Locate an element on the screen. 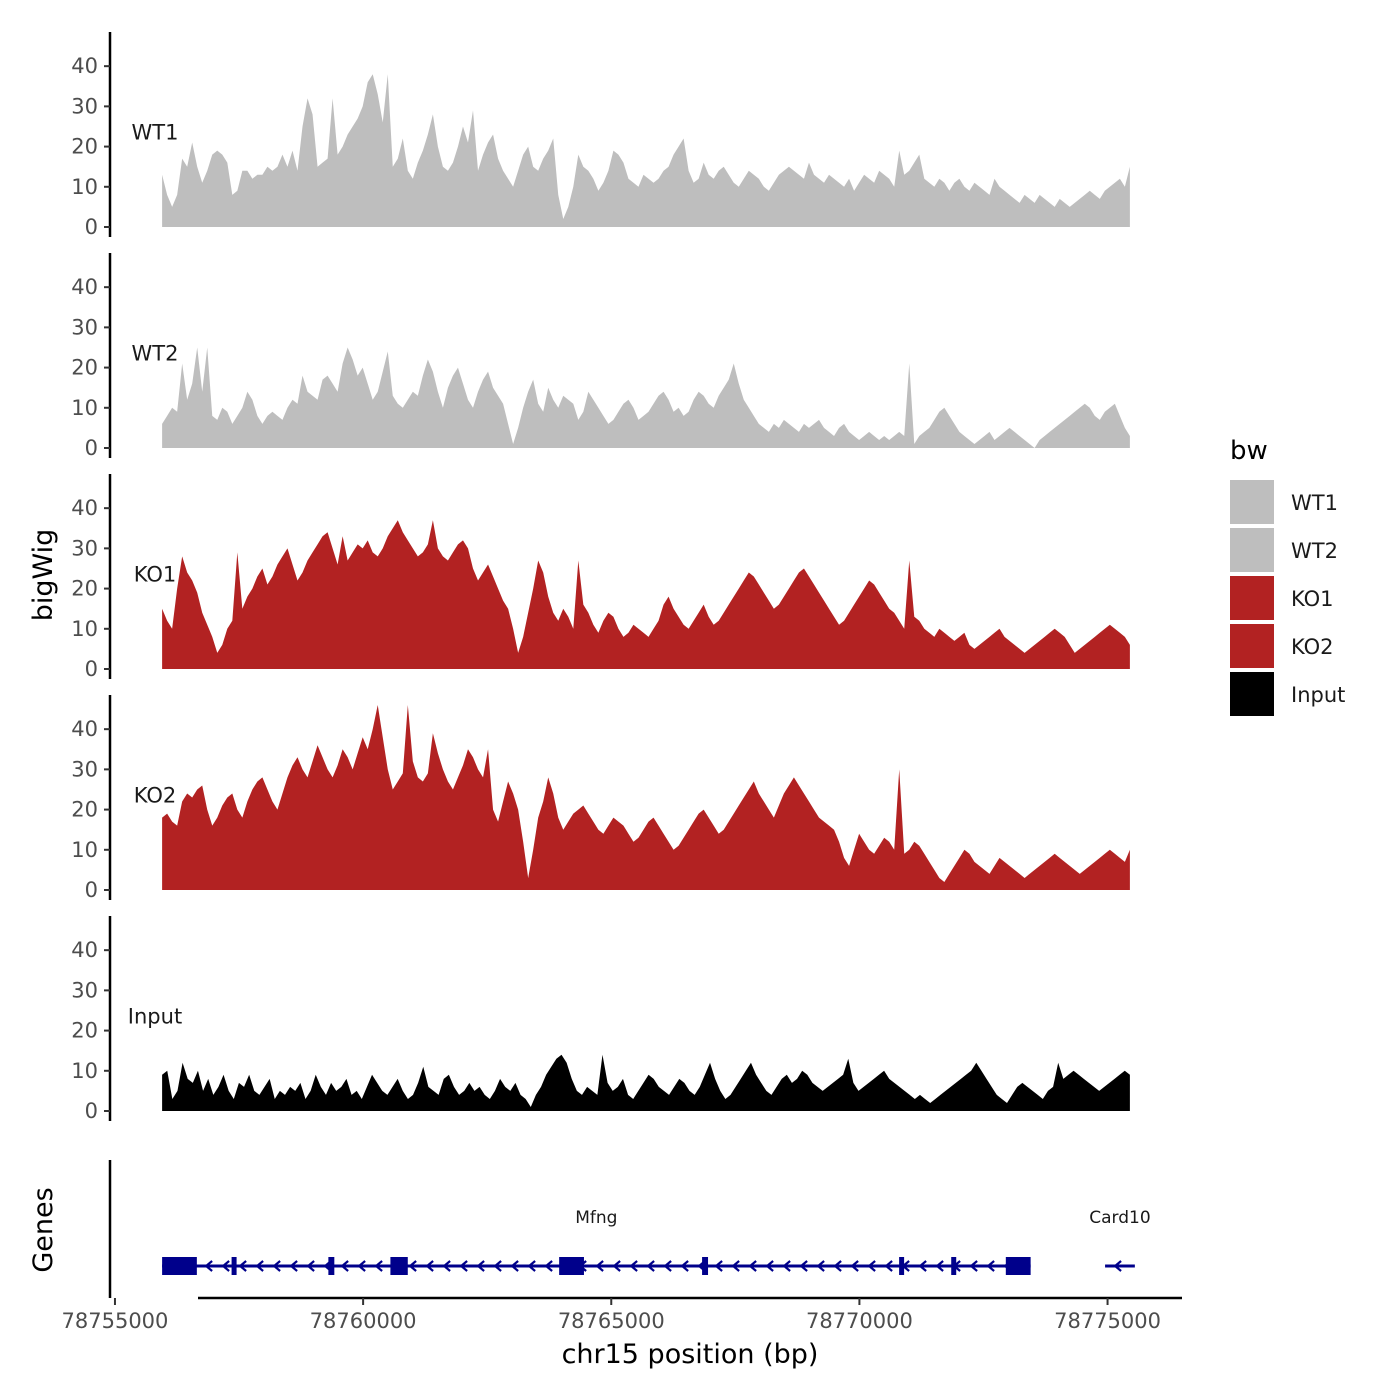 The image size is (1400, 1400). legend-swatch-wt1 is located at coordinates (1252, 502).